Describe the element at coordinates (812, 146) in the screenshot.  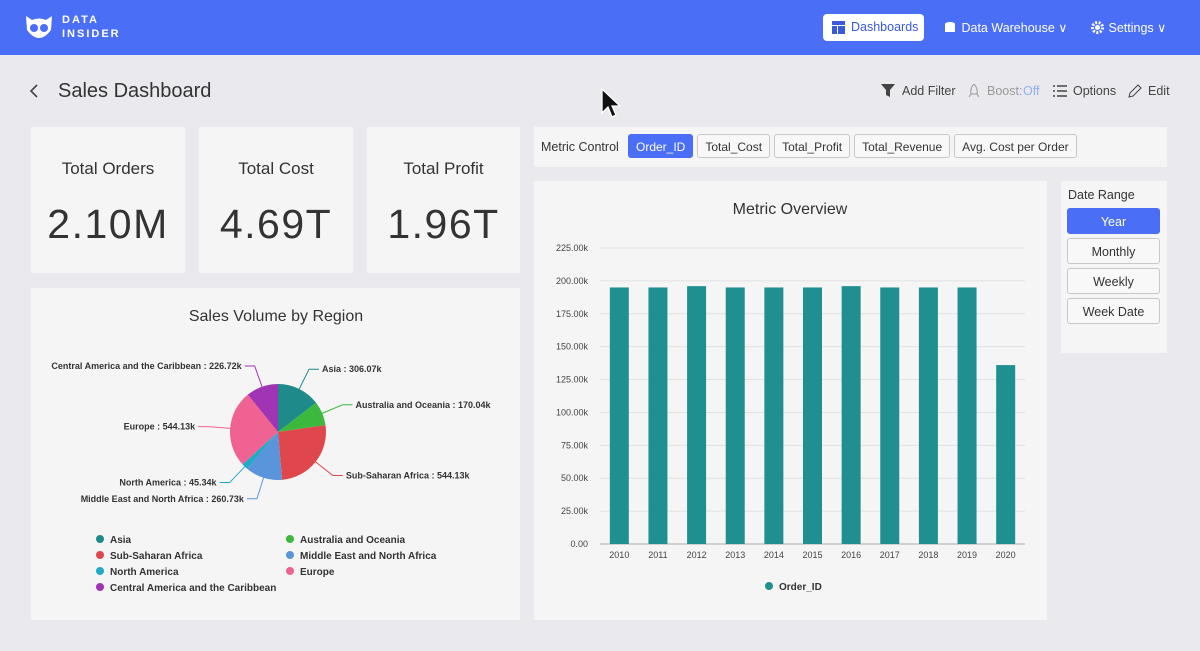
I see `metric-option: Total_Profit` at that location.